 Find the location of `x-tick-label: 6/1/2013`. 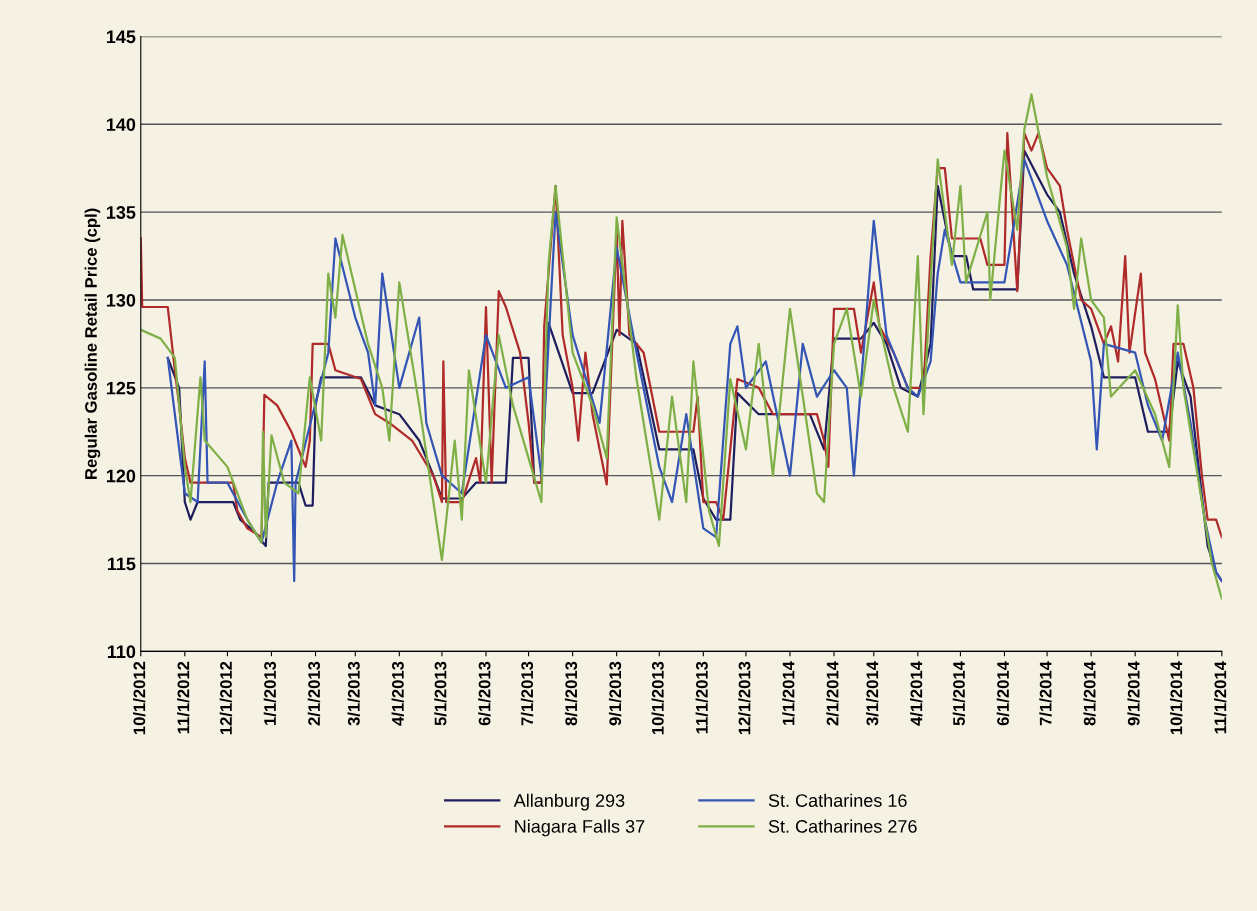

x-tick-label: 6/1/2013 is located at coordinates (484, 693).